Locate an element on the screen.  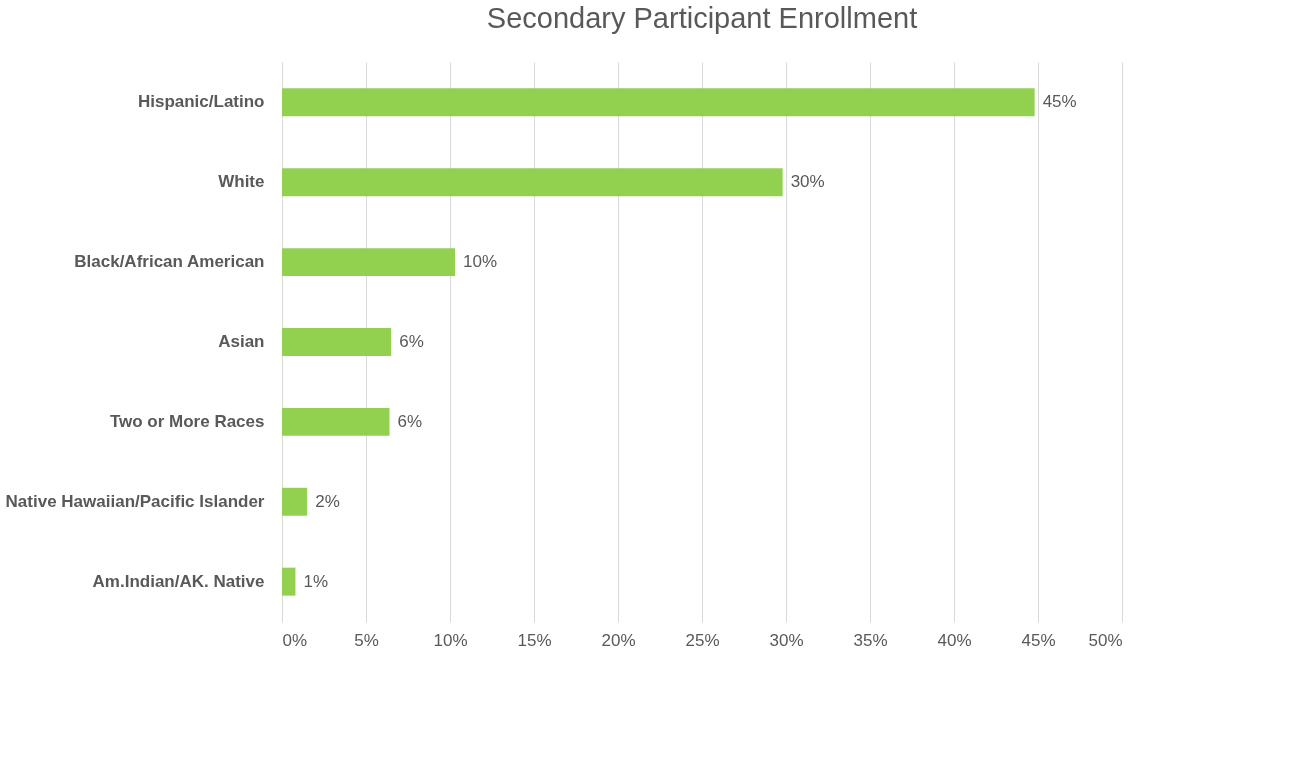
data-label: 2% is located at coordinates (327, 501).